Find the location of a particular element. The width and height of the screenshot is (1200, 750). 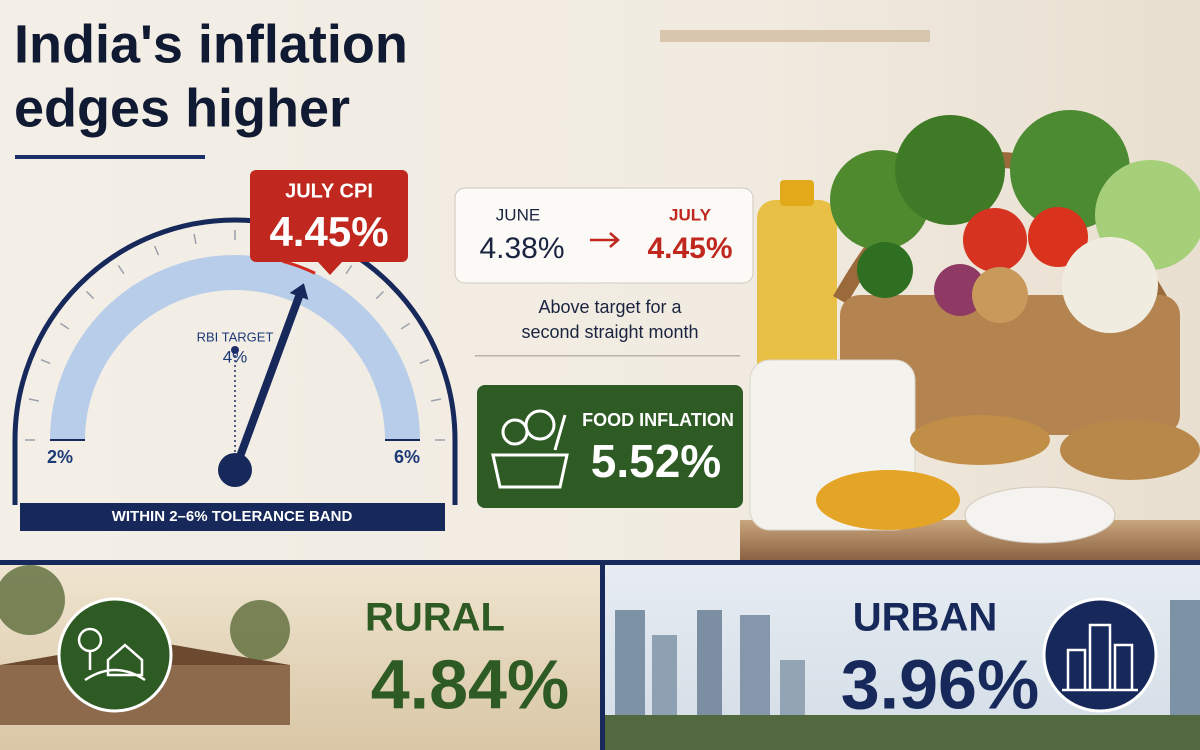

panel-border is located at coordinates (600, 562).